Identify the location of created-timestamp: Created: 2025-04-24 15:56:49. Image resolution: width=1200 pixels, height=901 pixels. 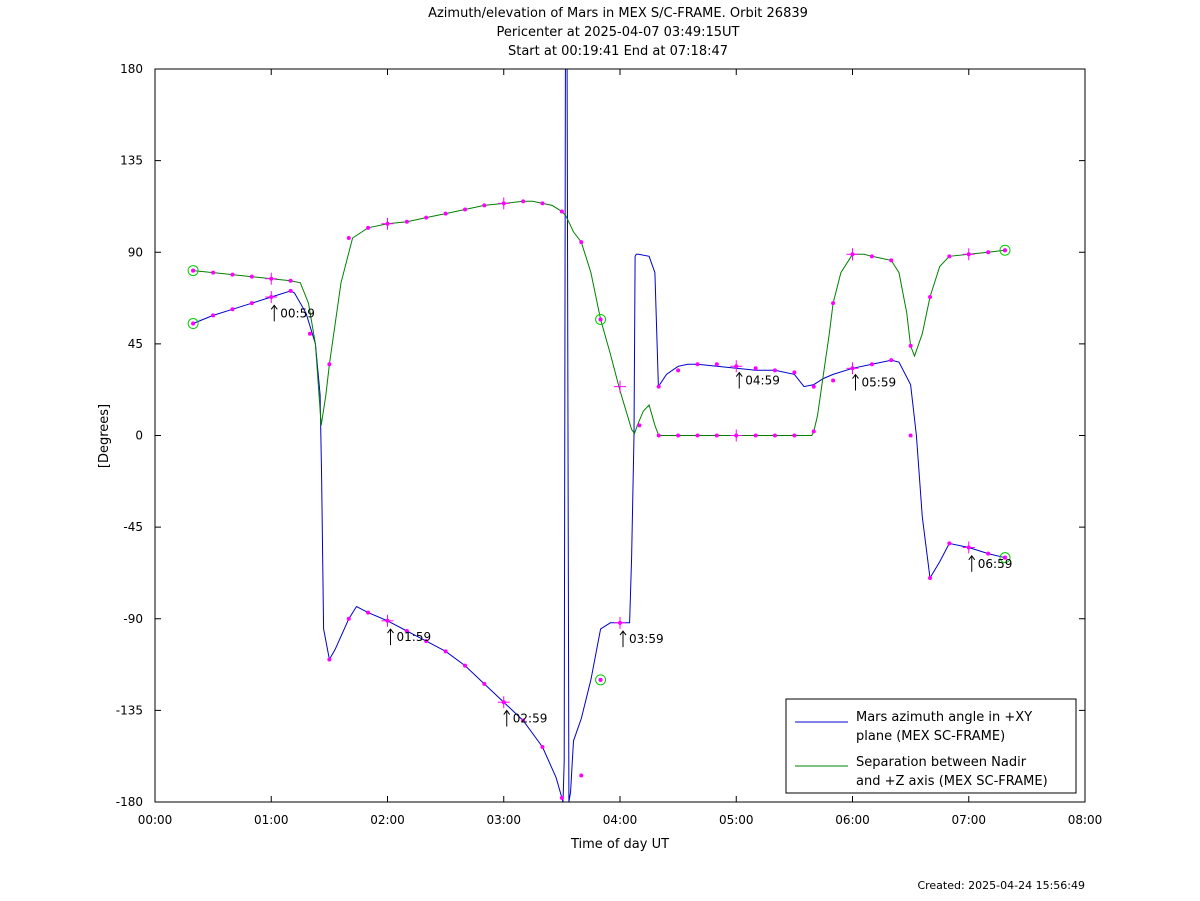
(1001, 885).